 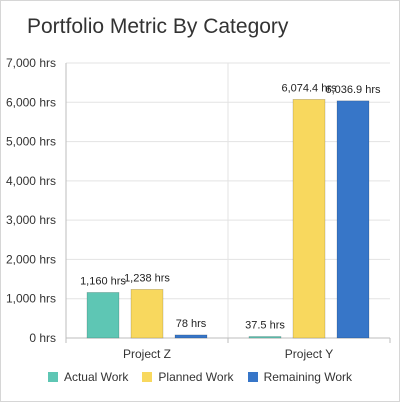 I want to click on chart-legend: Actual Work Planned Work Remaining Work, so click(x=200, y=377).